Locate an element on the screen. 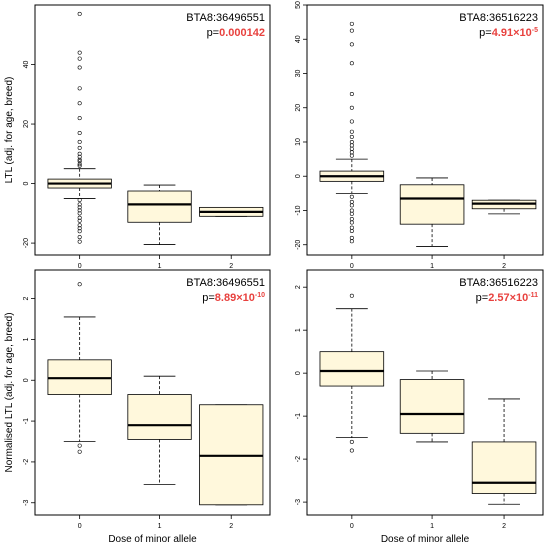 Image resolution: width=550 pixels, height=546 pixels. y-tick-label: -1 is located at coordinates (26, 421).